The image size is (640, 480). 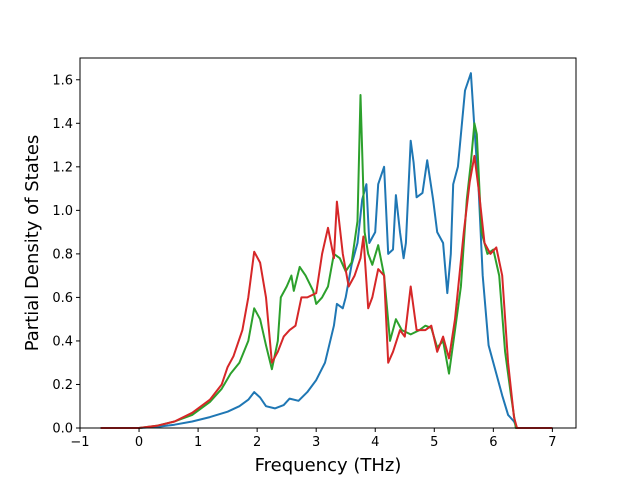 I want to click on x-tick-label: 6, so click(x=493, y=442).